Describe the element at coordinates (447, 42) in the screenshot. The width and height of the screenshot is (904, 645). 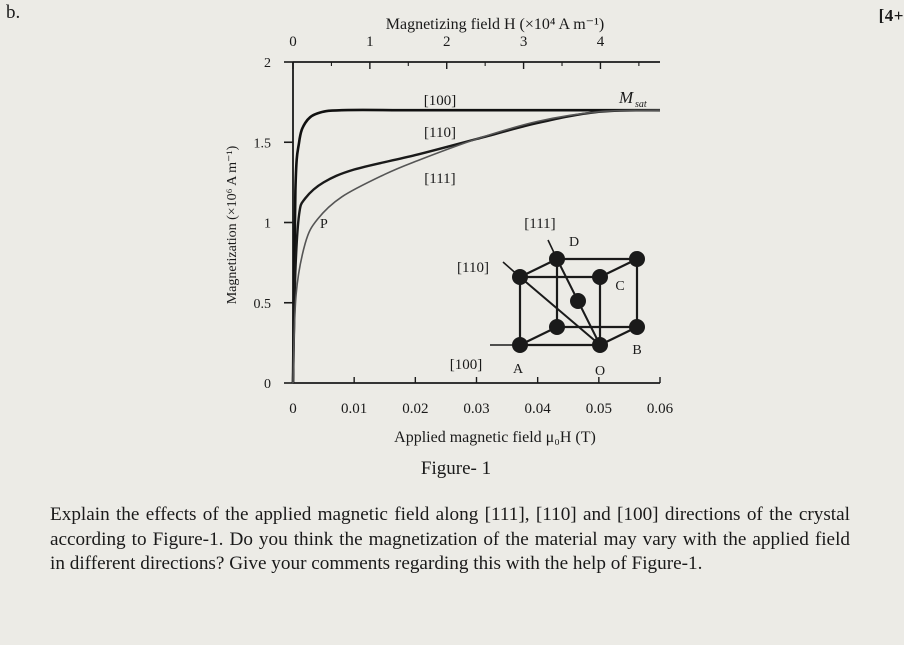
I see `x2-tick-label: 2` at that location.